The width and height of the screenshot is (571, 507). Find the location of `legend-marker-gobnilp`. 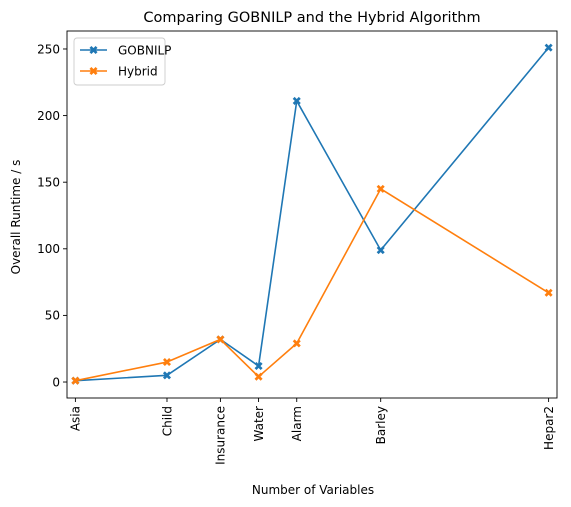

legend-marker-gobnilp is located at coordinates (93, 50).